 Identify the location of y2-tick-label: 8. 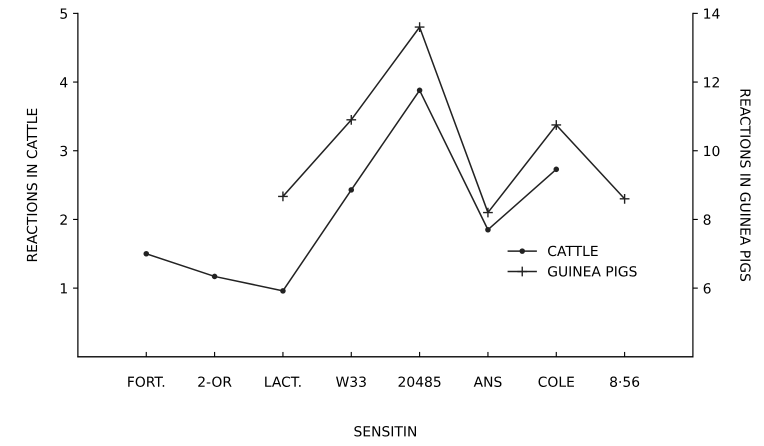
(707, 219).